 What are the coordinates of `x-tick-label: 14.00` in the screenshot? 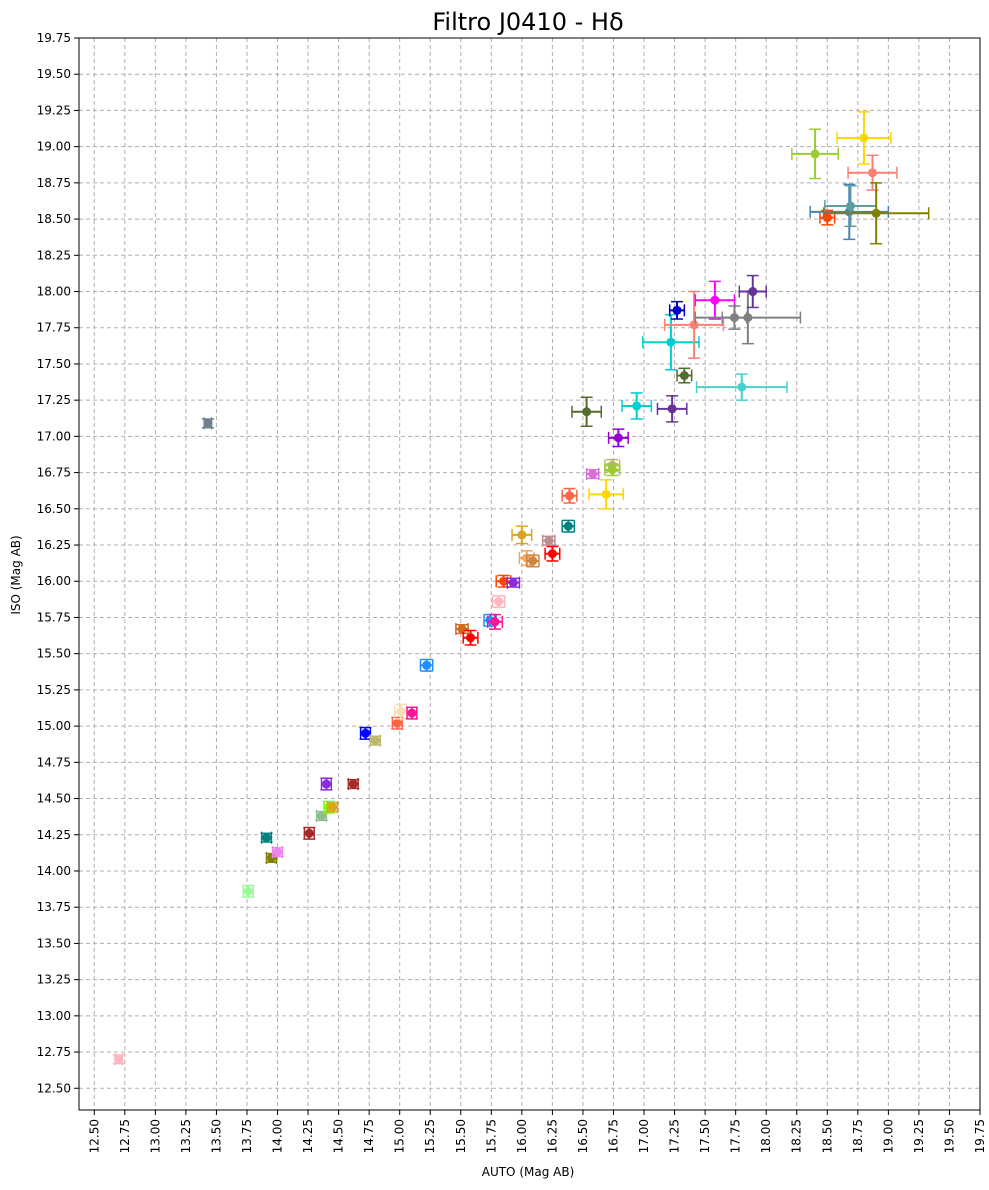 It's located at (278, 1136).